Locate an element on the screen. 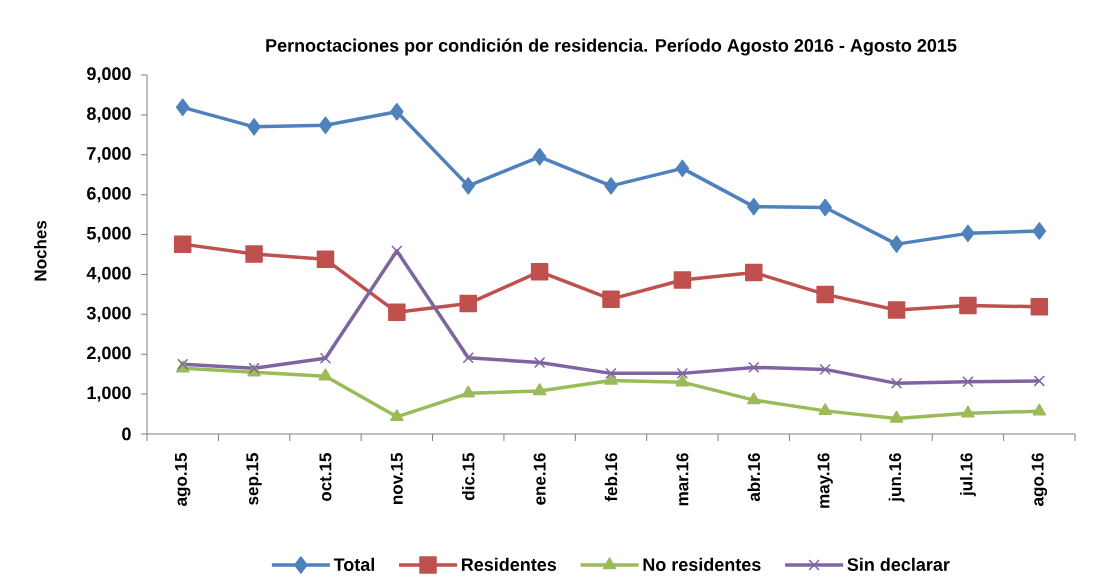 The image size is (1103, 582). x-tick-label: sep.15 is located at coordinates (254, 479).